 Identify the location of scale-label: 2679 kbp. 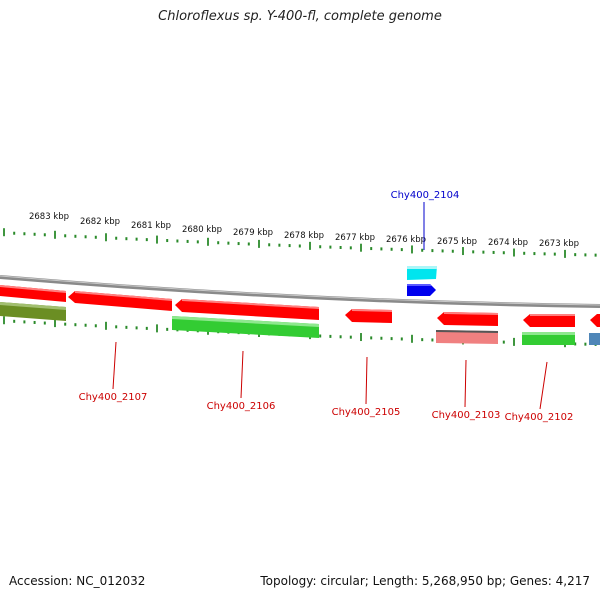
(253, 233).